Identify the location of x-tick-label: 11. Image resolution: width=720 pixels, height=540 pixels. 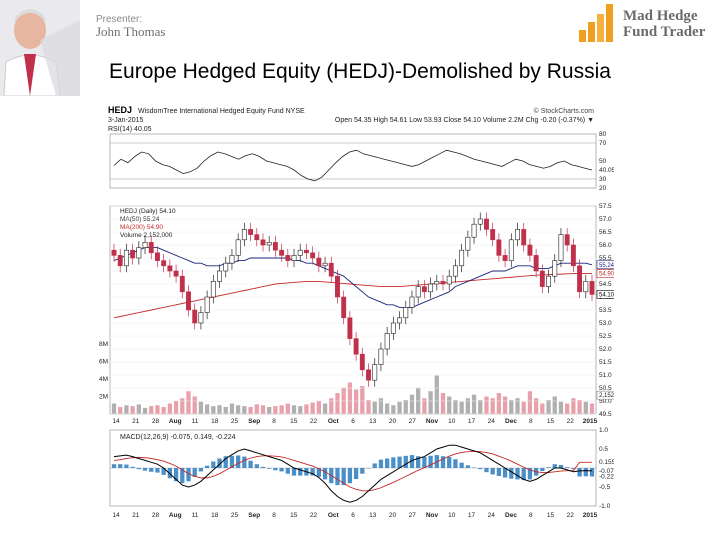
(195, 421).